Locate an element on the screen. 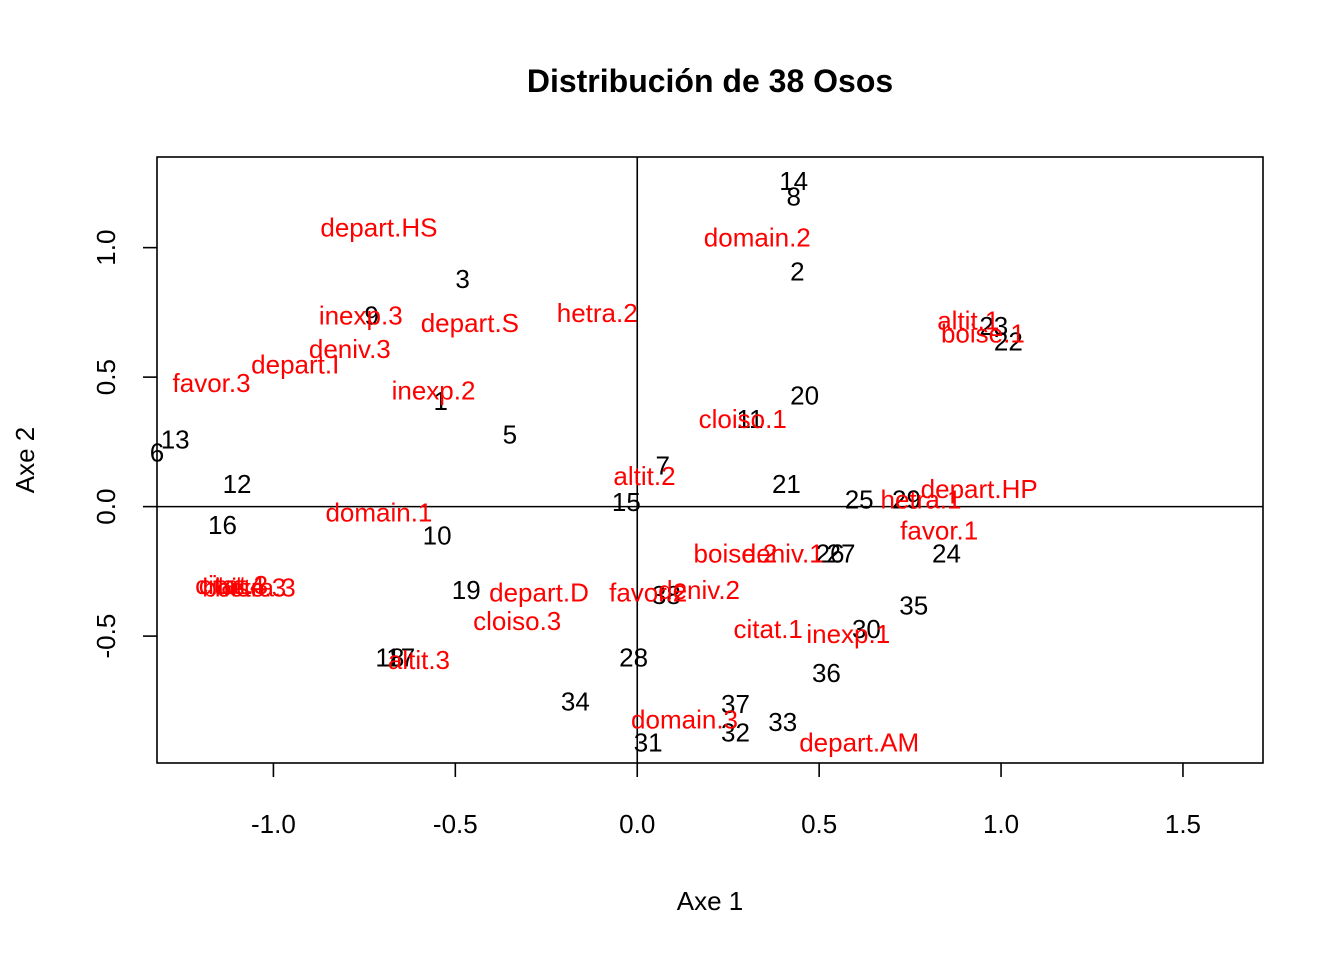  category-point-label: domain.1 is located at coordinates (378, 512).